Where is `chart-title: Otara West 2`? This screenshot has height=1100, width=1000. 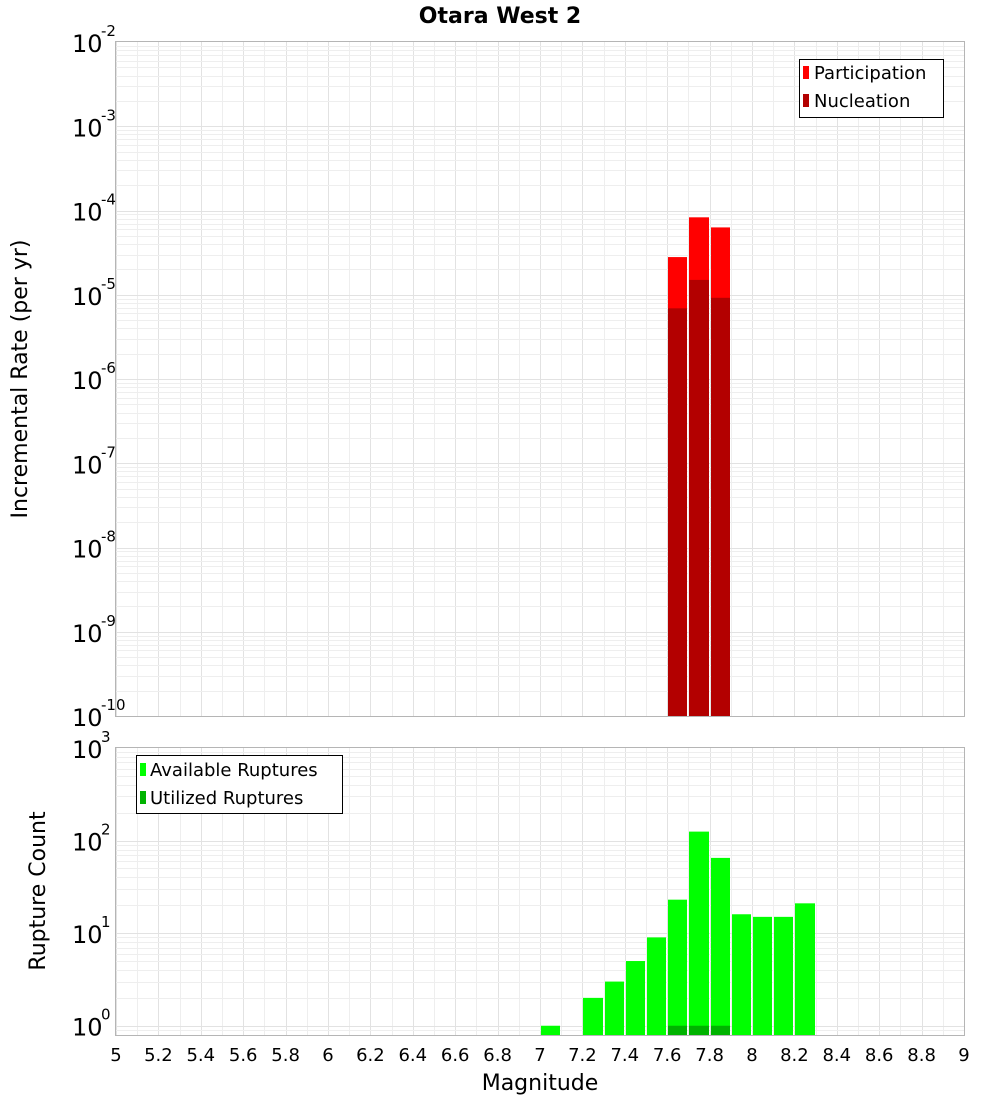
chart-title: Otara West 2 is located at coordinates (500, 16).